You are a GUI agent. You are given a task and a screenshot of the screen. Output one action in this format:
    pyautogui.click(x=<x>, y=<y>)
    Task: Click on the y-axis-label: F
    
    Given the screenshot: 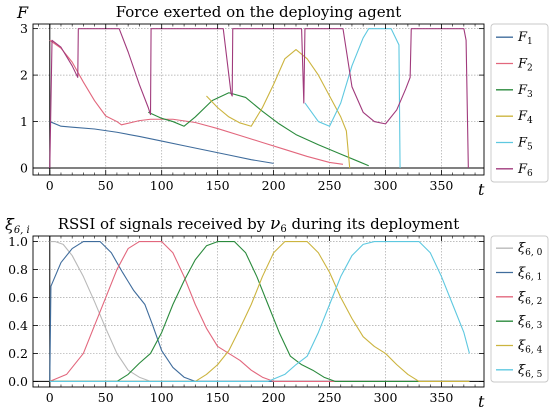 What is the action you would take?
    pyautogui.click(x=22, y=12)
    